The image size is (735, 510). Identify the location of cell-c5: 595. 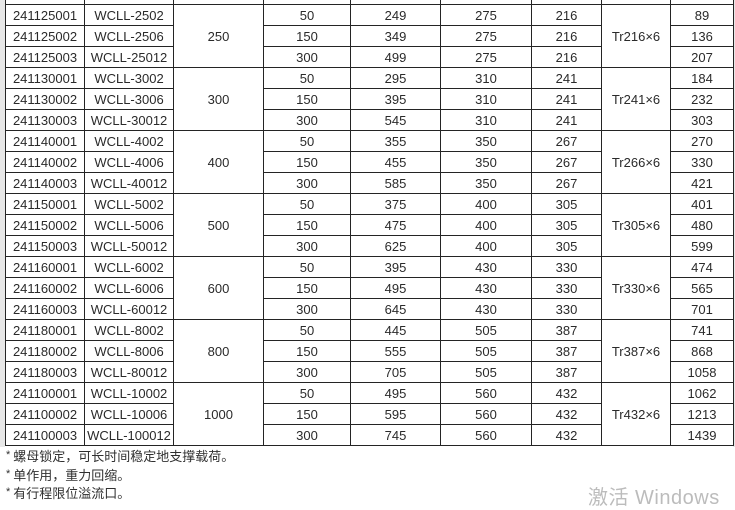
(395, 414).